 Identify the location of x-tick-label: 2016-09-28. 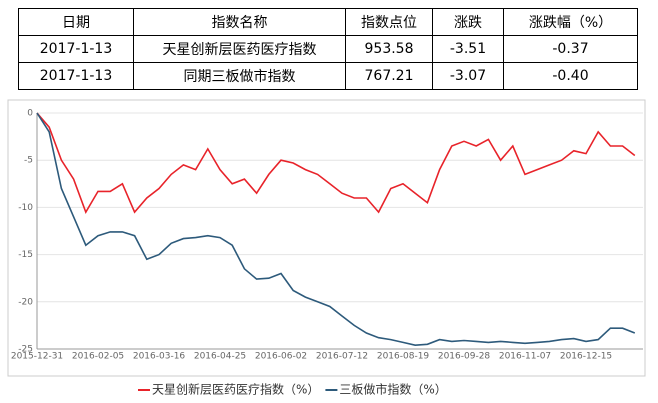
(464, 357).